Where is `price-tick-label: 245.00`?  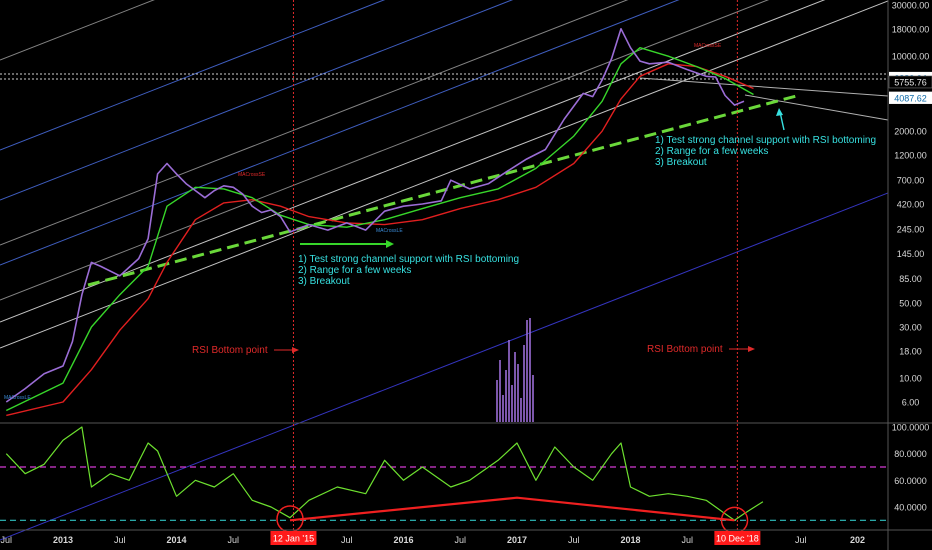
price-tick-label: 245.00 is located at coordinates (911, 230).